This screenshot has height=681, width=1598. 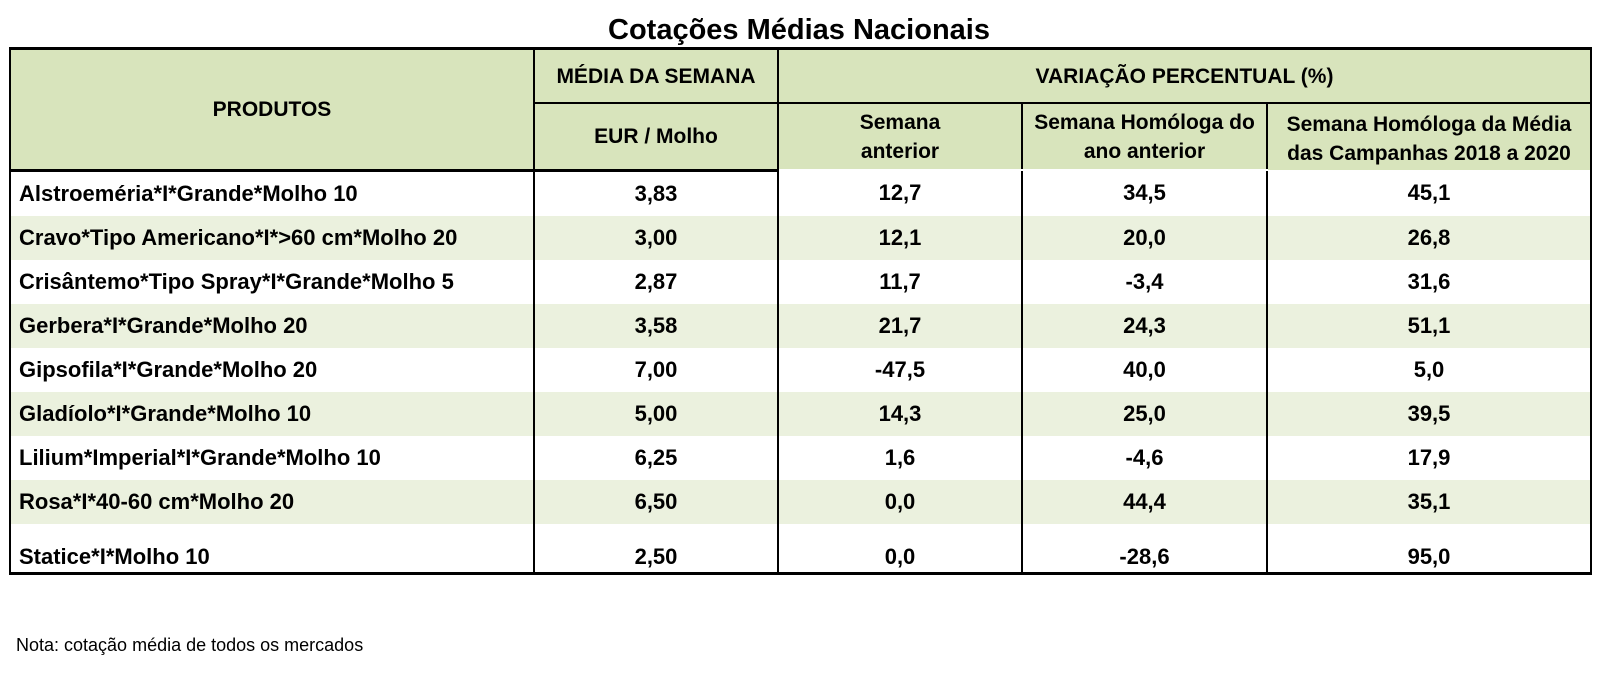 What do you see at coordinates (1429, 457) in the screenshot?
I see `homologa-campanhas-cell: 17,9` at bounding box center [1429, 457].